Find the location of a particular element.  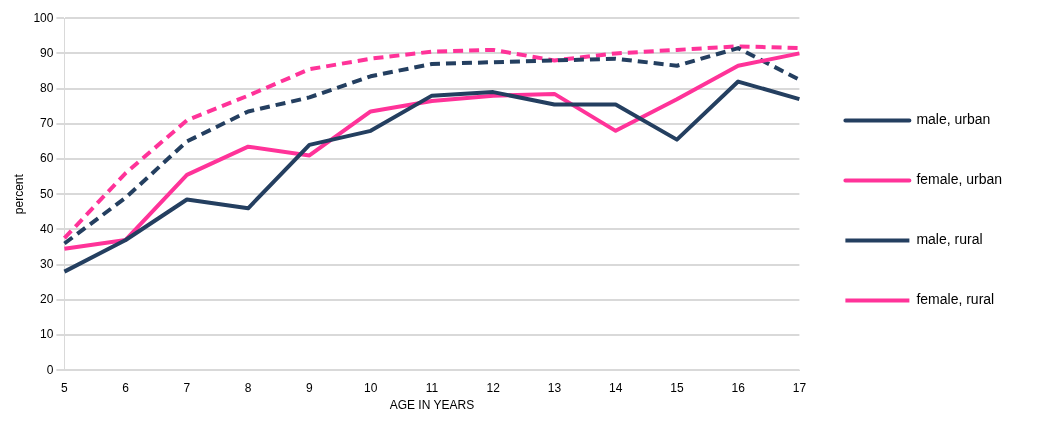

y-tick-label: 80 is located at coordinates (47, 87).